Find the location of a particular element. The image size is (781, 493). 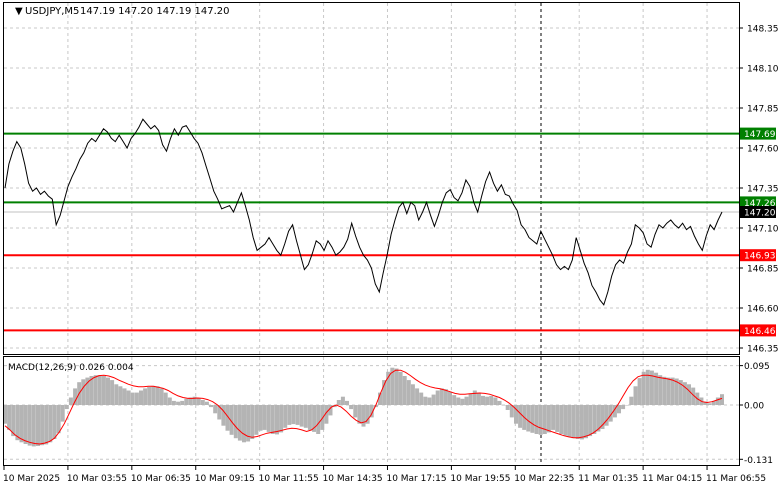

macd-layer is located at coordinates (363, 407).